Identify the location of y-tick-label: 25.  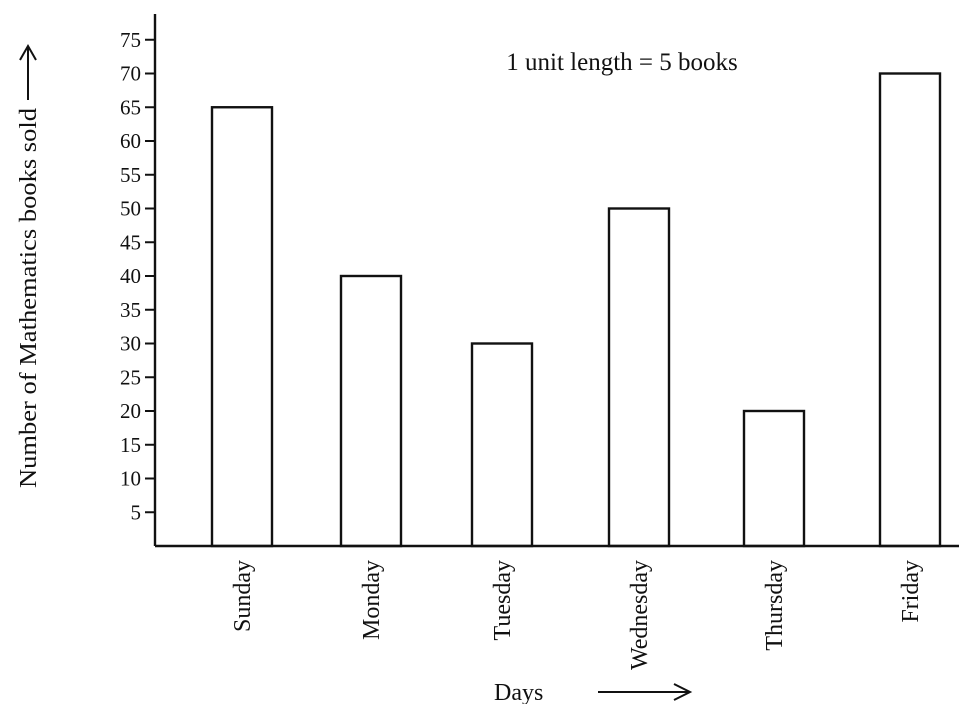
(130, 377).